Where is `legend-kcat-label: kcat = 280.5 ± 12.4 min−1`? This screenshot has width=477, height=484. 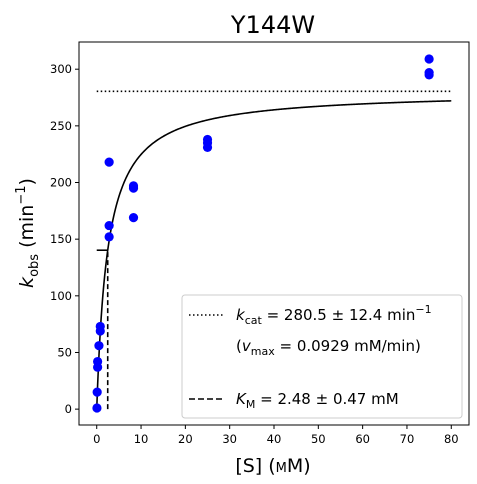
legend-kcat-label: kcat = 280.5 ± 12.4 min−1 is located at coordinates (334, 315).